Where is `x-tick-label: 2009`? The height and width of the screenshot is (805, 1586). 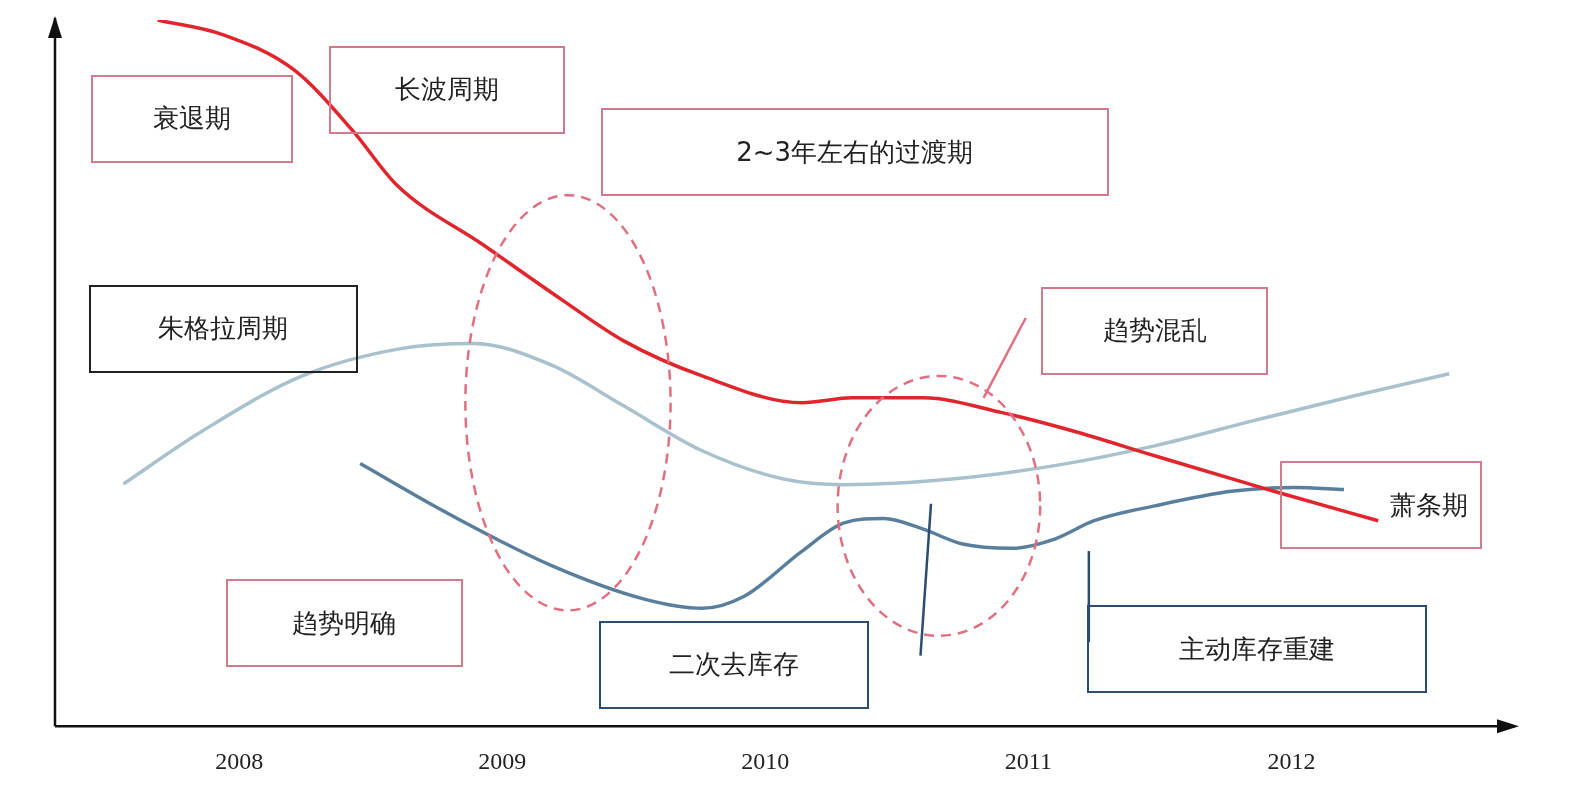 x-tick-label: 2009 is located at coordinates (502, 760).